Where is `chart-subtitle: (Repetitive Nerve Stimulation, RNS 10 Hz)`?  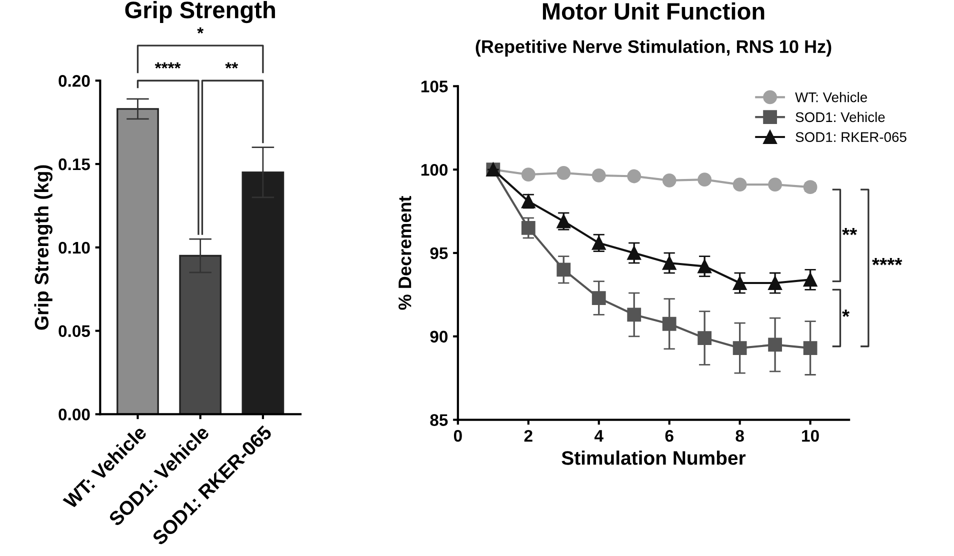
chart-subtitle: (Repetitive Nerve Stimulation, RNS 10 Hz) is located at coordinates (654, 48).